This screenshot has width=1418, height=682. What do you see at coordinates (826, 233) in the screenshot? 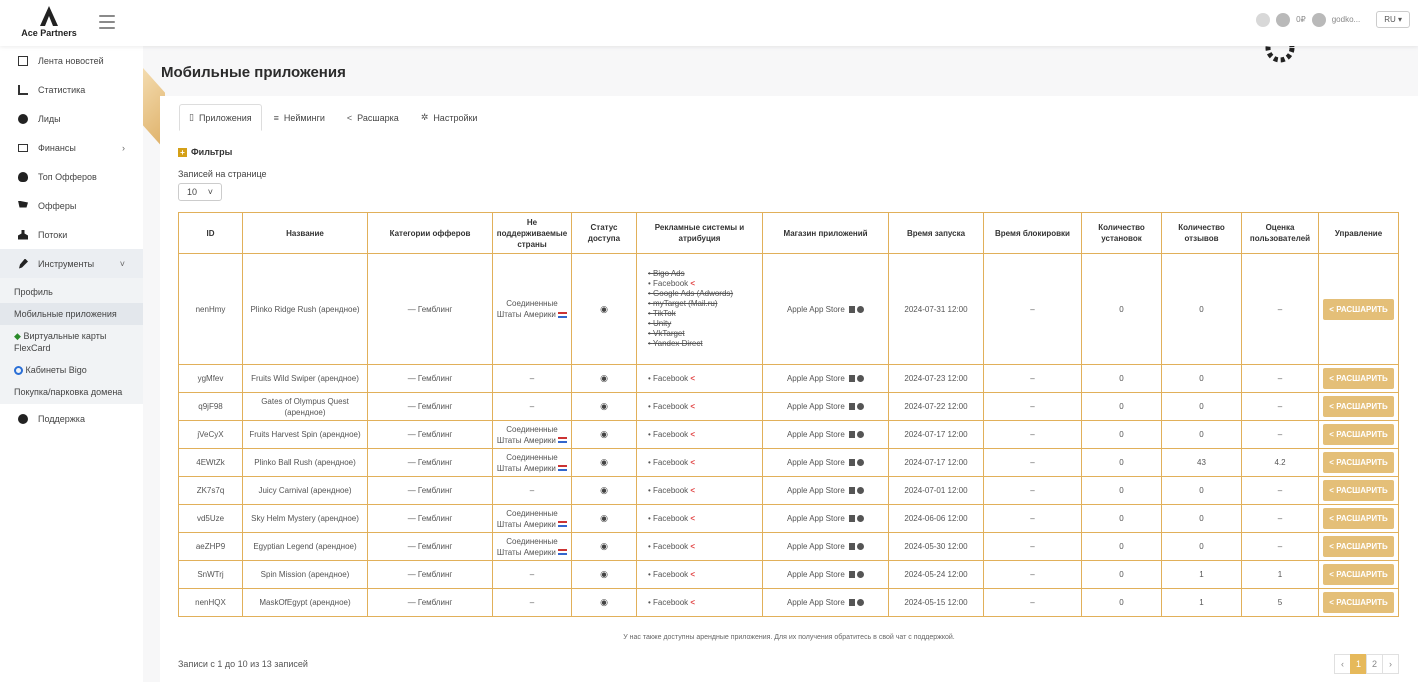
I see `header-store: Магазин приложений` at bounding box center [826, 233].